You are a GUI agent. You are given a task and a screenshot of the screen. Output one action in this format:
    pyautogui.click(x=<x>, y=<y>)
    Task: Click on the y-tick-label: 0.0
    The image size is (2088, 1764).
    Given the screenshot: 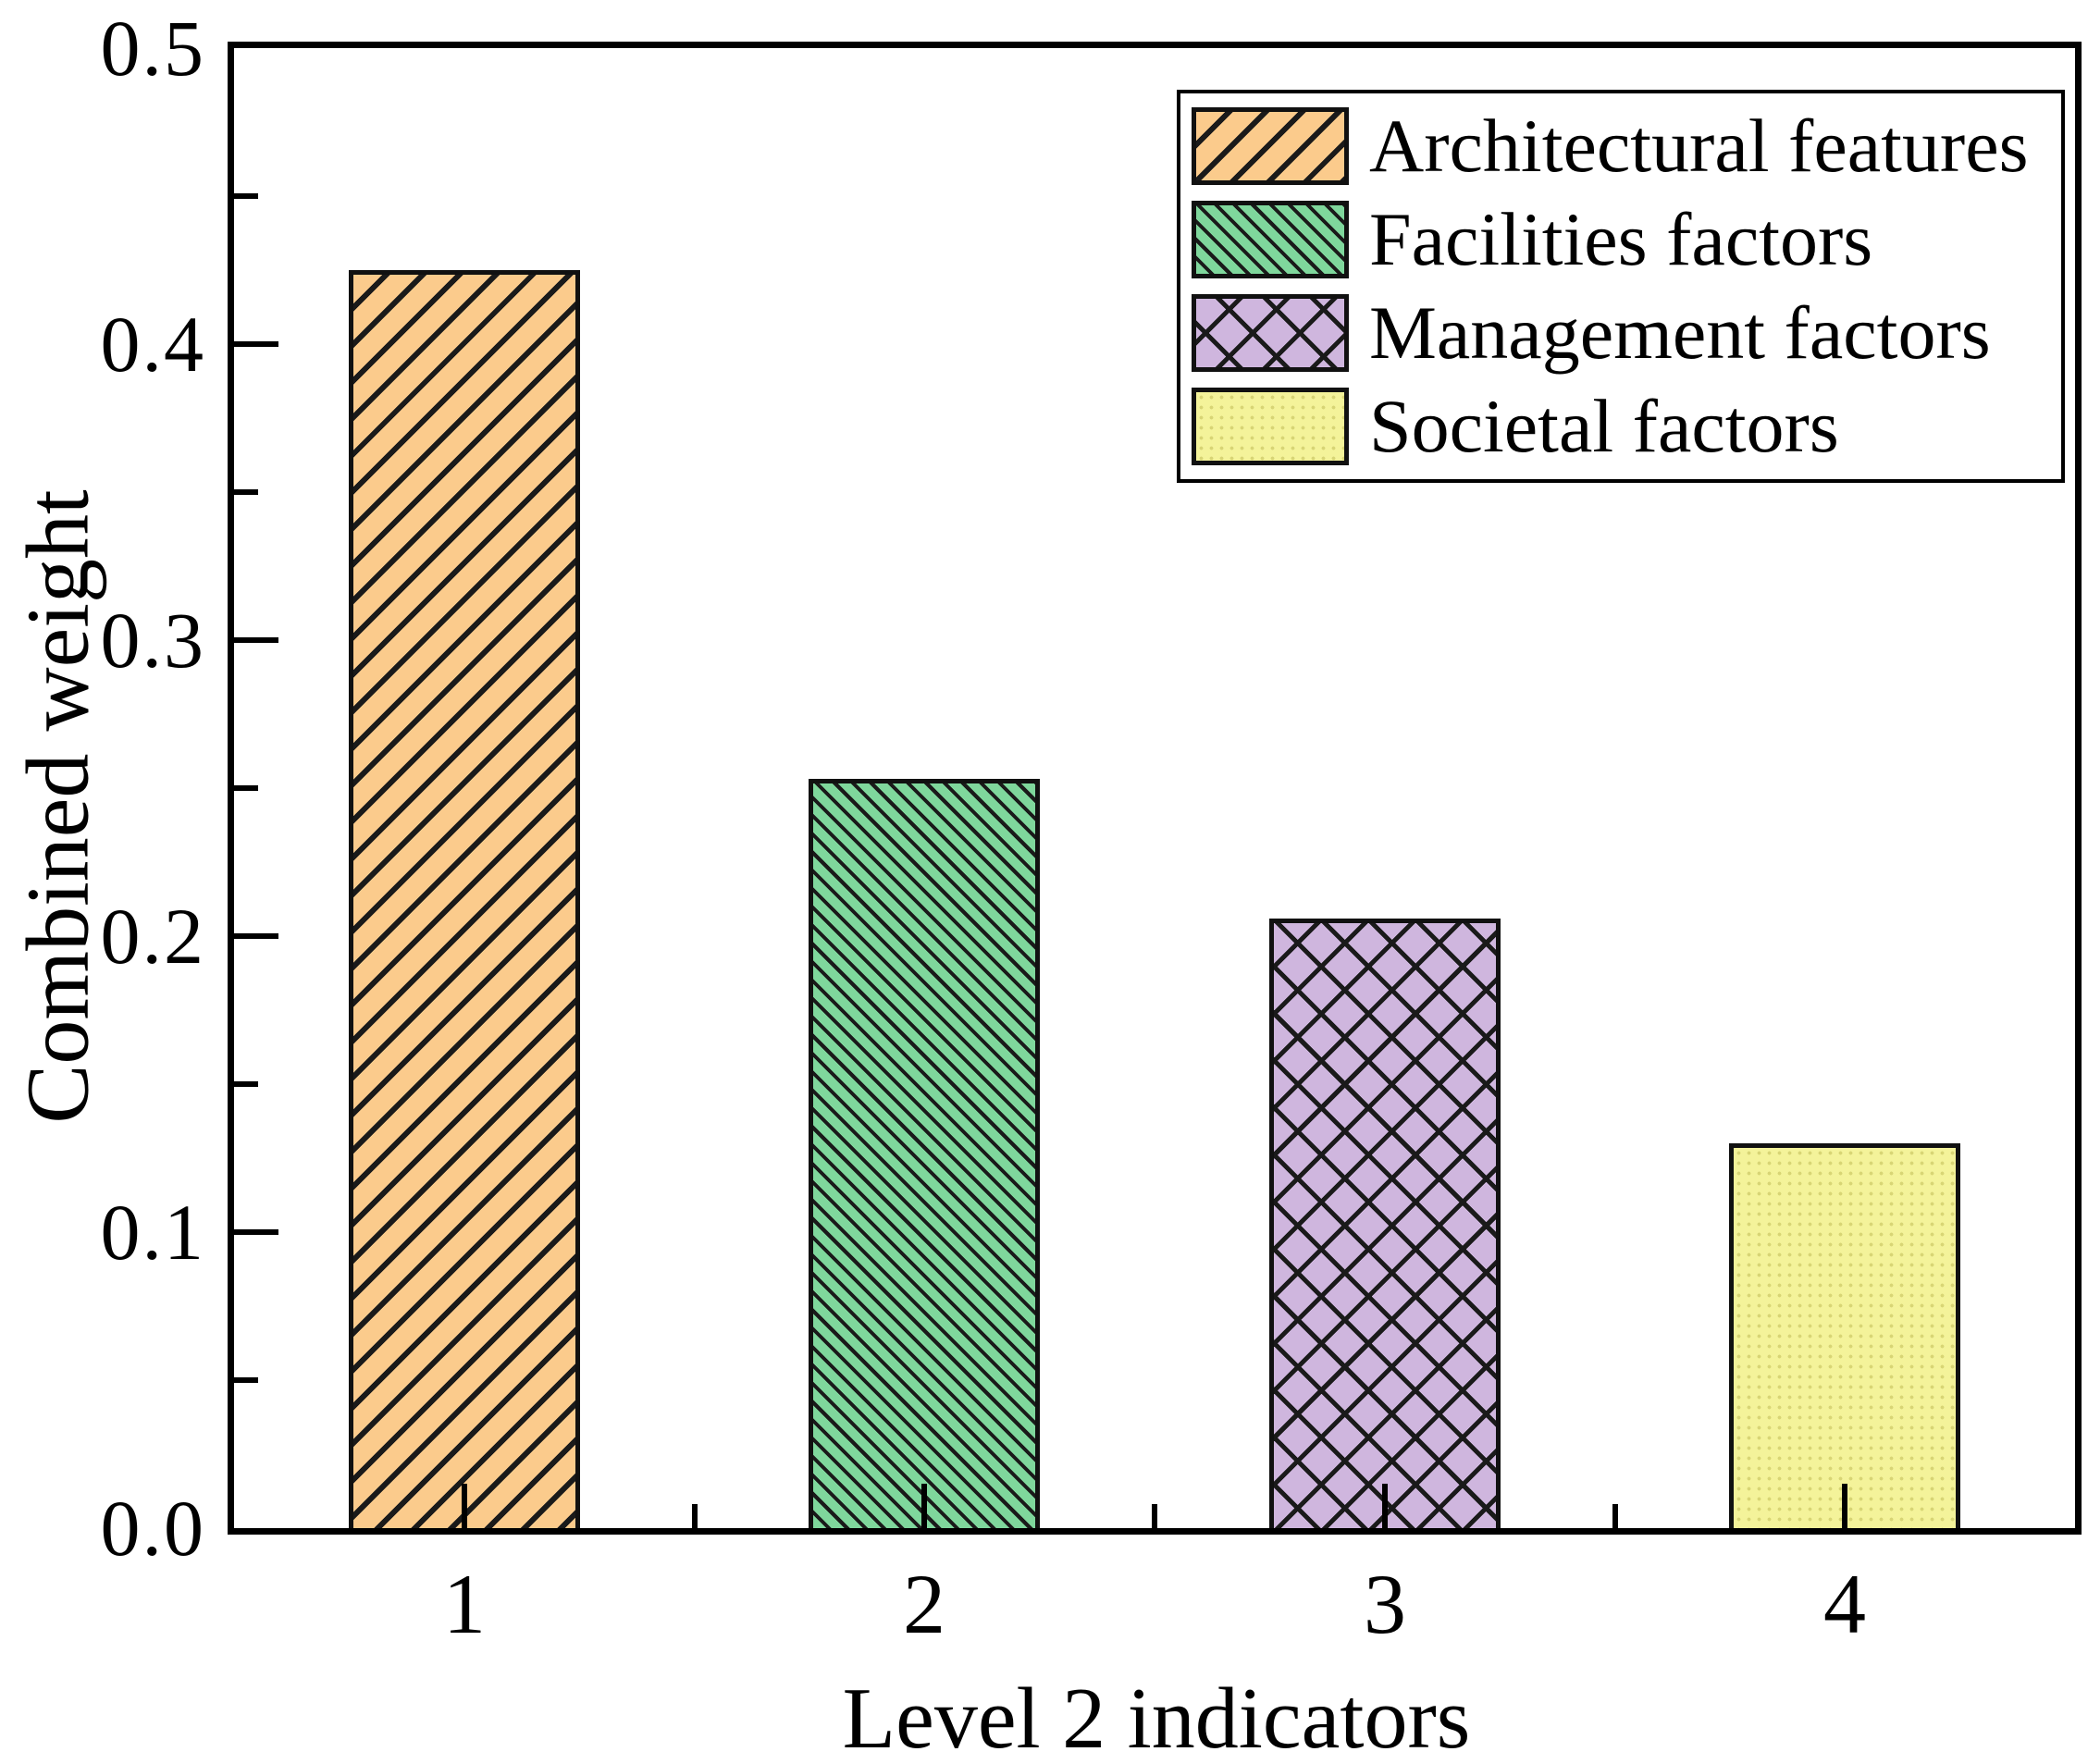 What is the action you would take?
    pyautogui.click(x=152, y=1528)
    